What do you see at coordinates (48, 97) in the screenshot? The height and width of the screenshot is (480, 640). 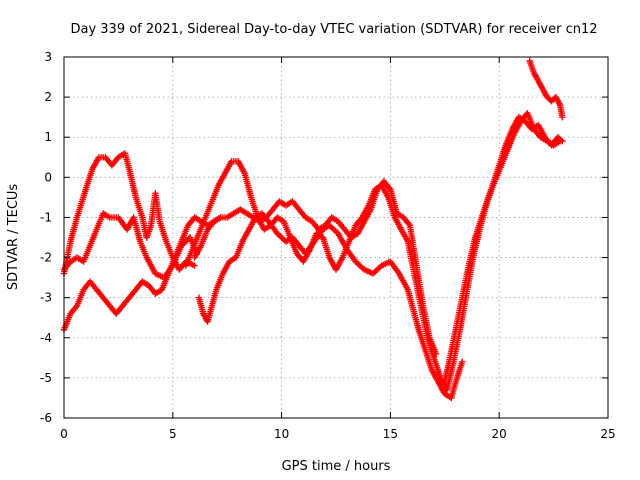 I see `y-tick-label: 2` at bounding box center [48, 97].